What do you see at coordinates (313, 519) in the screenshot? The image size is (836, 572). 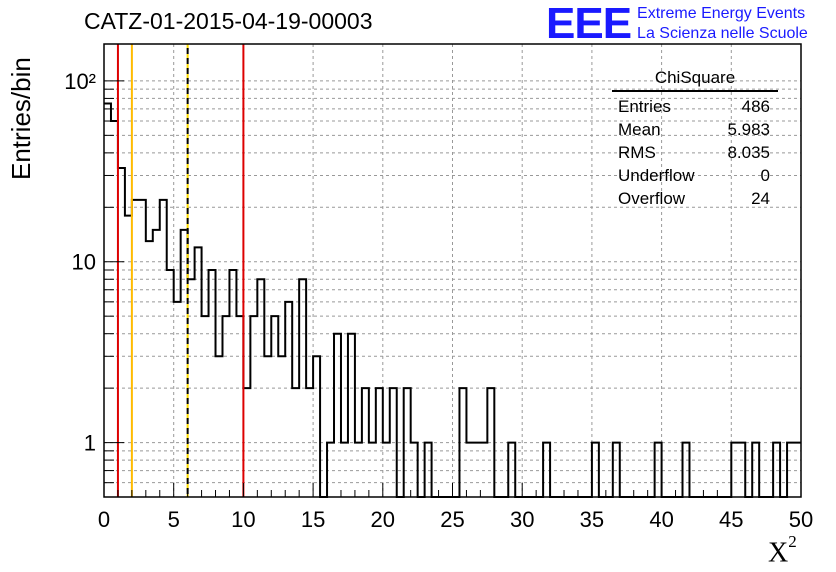 I see `x-tick-label: 15` at bounding box center [313, 519].